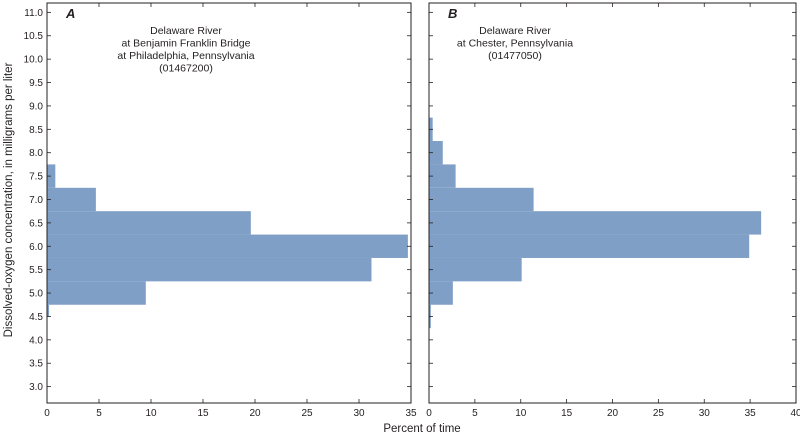  Describe the element at coordinates (36, 247) in the screenshot. I see `y-tick-label-6: 6.0` at that location.